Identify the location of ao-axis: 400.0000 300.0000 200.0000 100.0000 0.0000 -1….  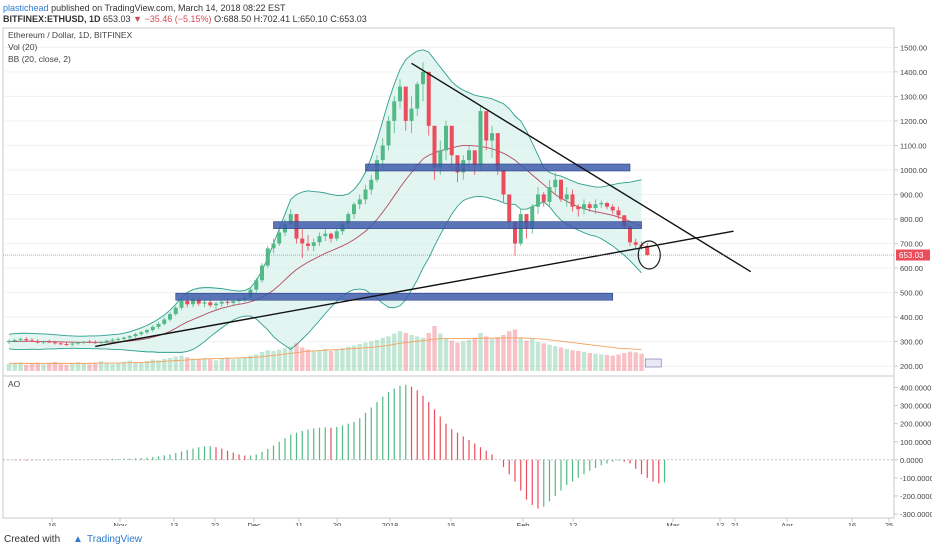
(913, 451).